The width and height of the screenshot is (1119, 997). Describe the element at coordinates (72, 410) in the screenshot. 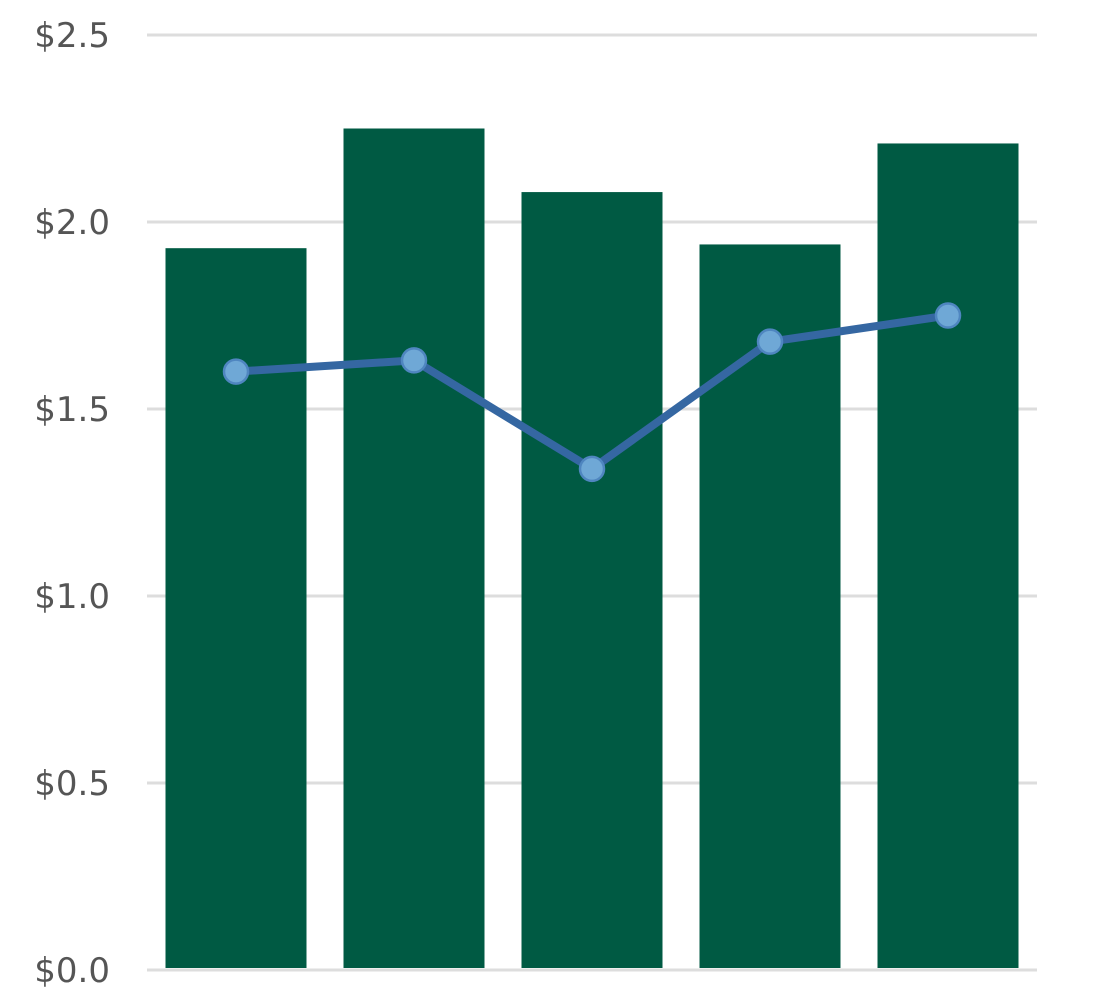

I see `y-tick-label: $1.5` at that location.